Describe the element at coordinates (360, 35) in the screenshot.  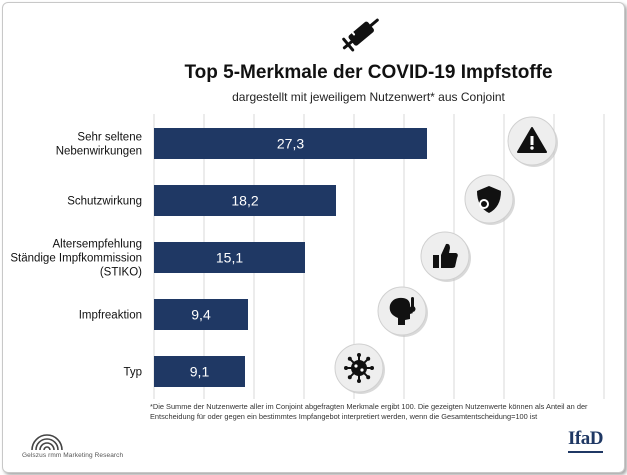
I see `syringe-icon` at that location.